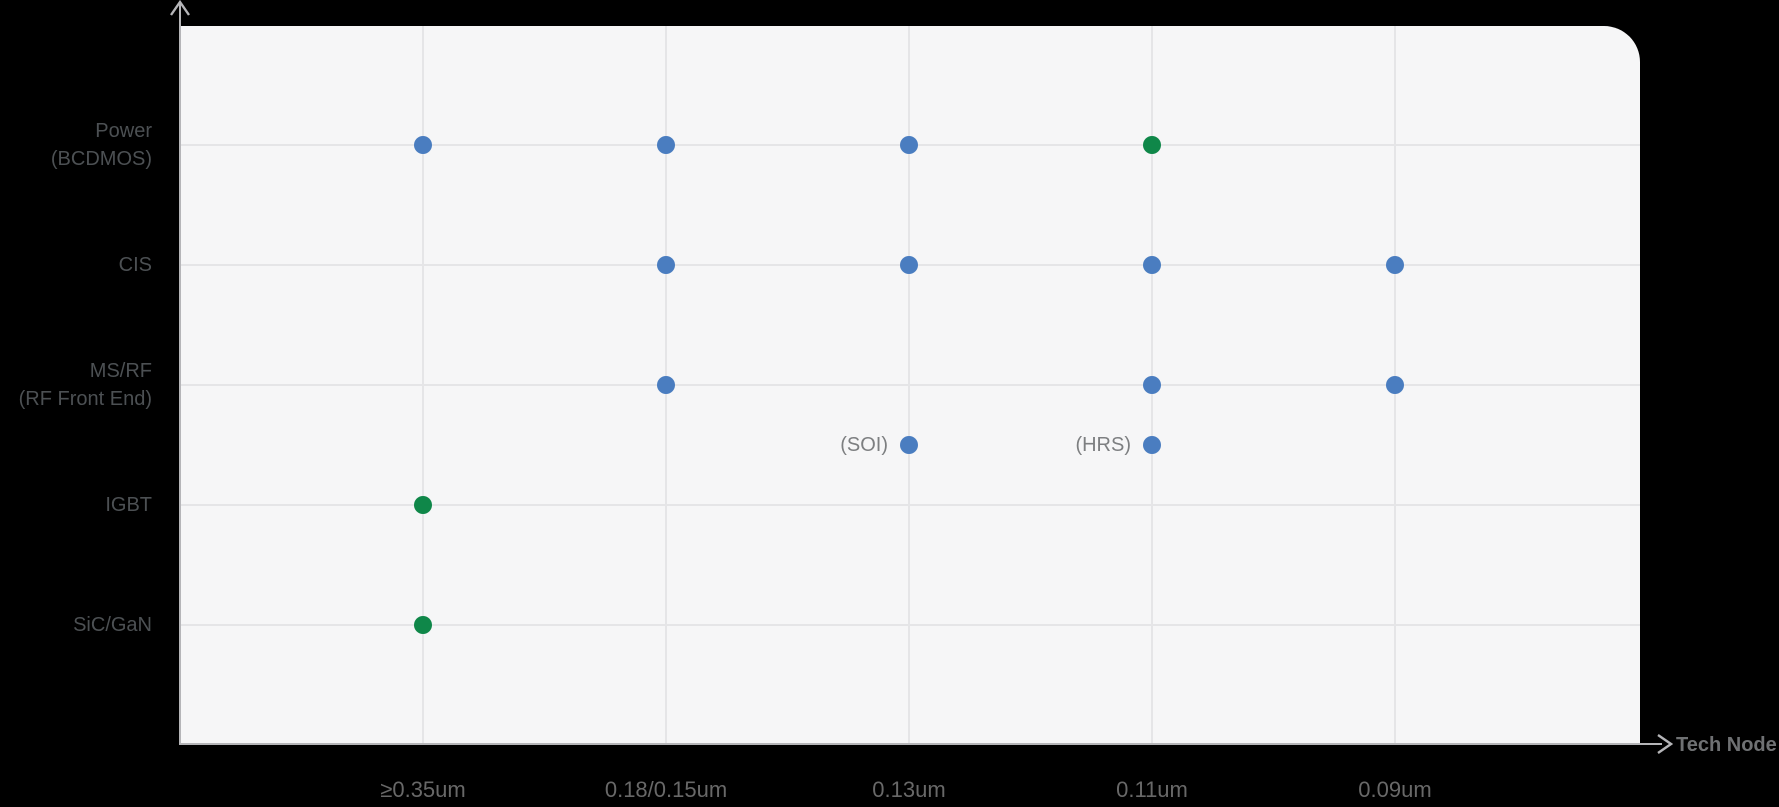  I want to click on x-axis-tick: 0.09um, so click(1395, 789).